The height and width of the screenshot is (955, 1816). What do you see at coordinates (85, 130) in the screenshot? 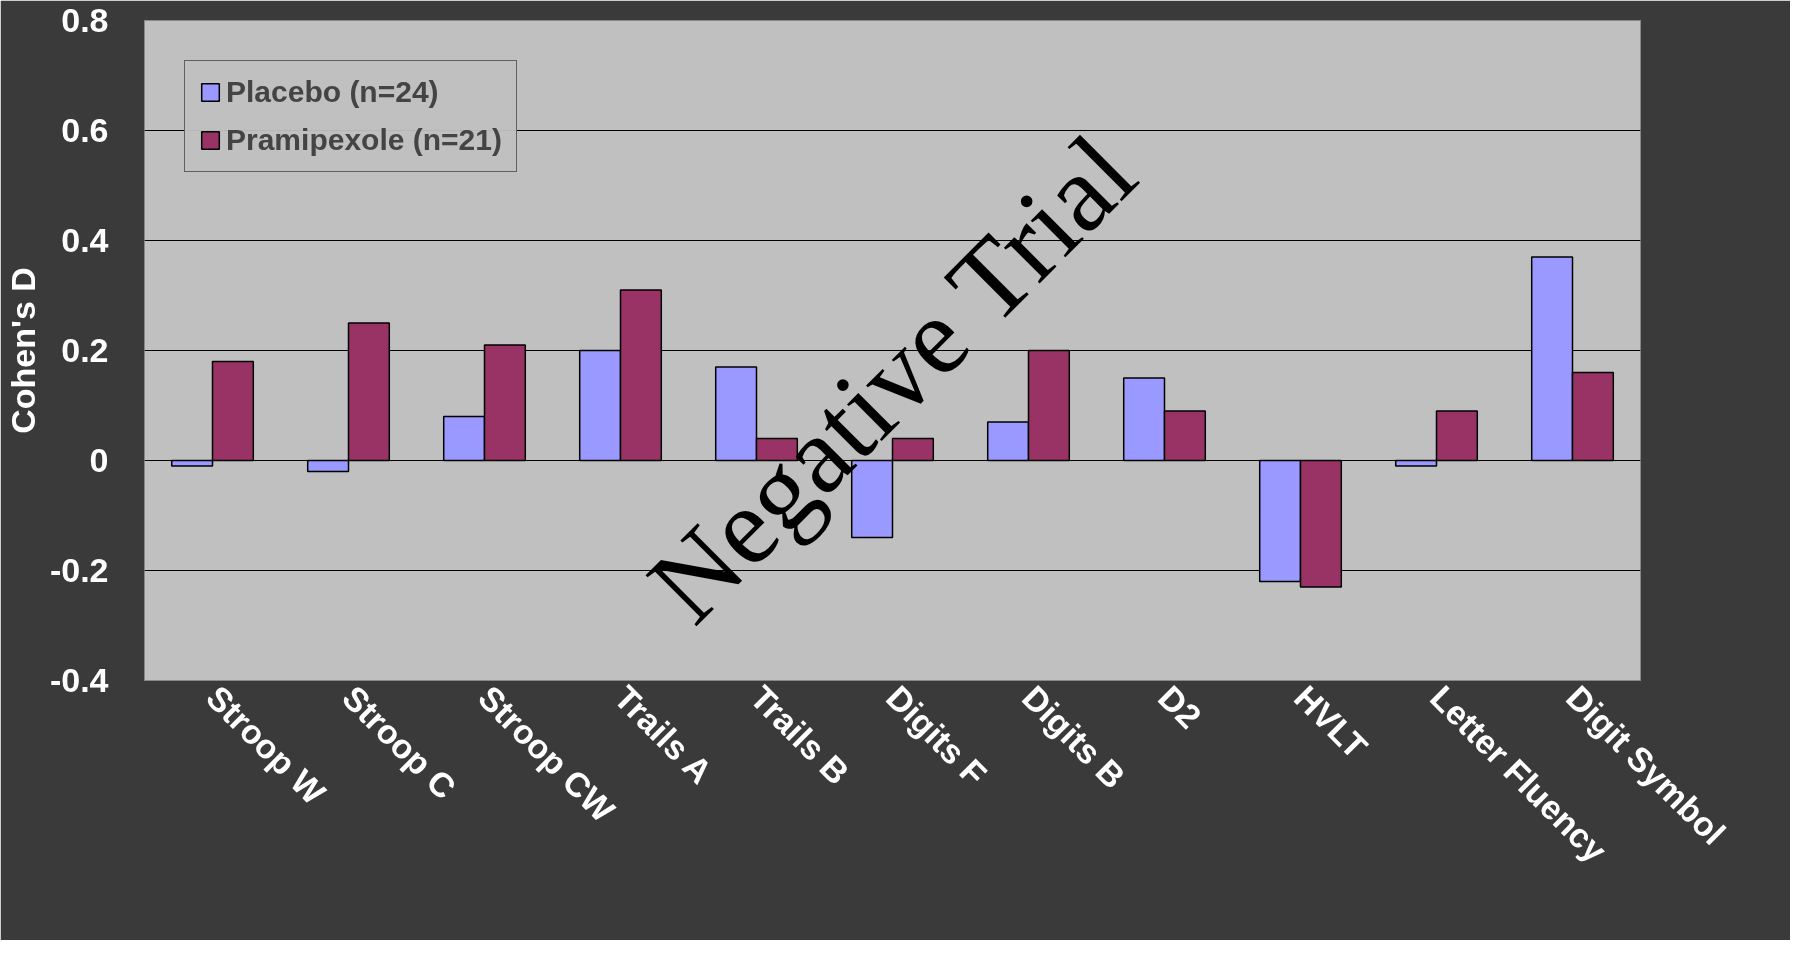
I see `y-tick-label: 0.6` at bounding box center [85, 130].